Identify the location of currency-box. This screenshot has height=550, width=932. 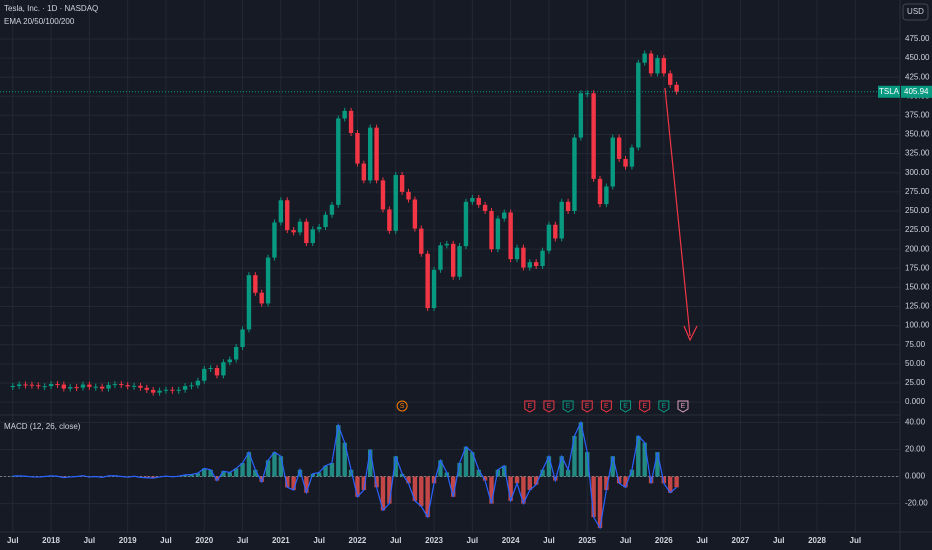
(915, 12).